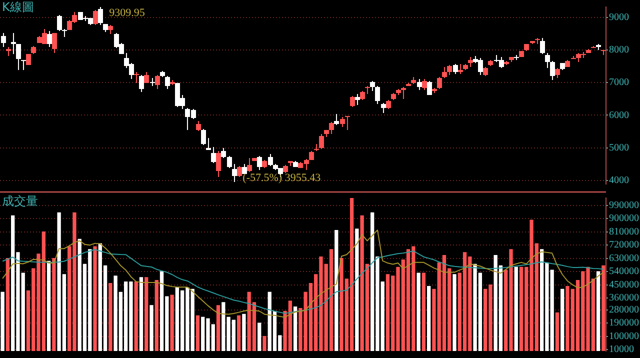 The image size is (640, 358). I want to click on chart-title: 成交量, so click(20, 201).